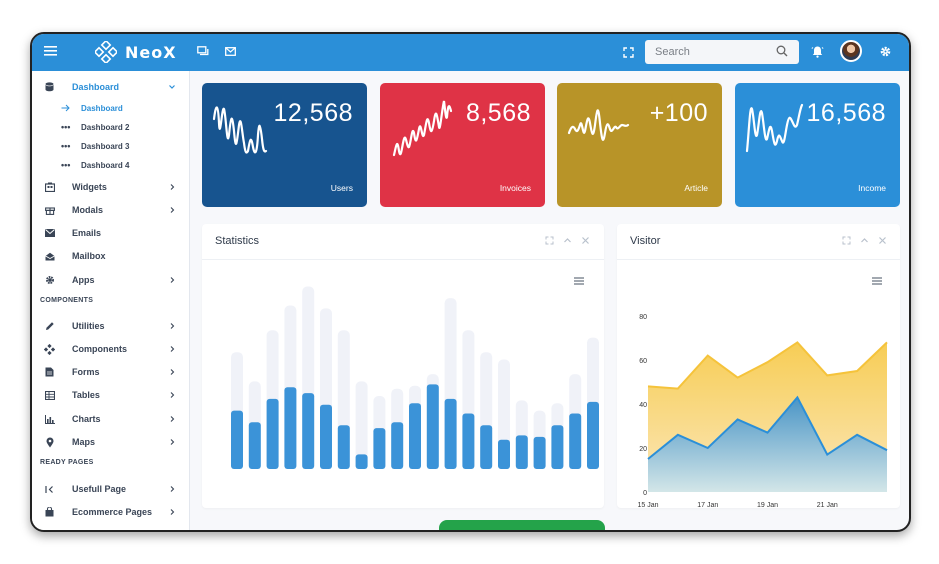 The width and height of the screenshot is (939, 564). What do you see at coordinates (99, 489) in the screenshot?
I see `sidebar-item-label: Usefull Page` at bounding box center [99, 489].